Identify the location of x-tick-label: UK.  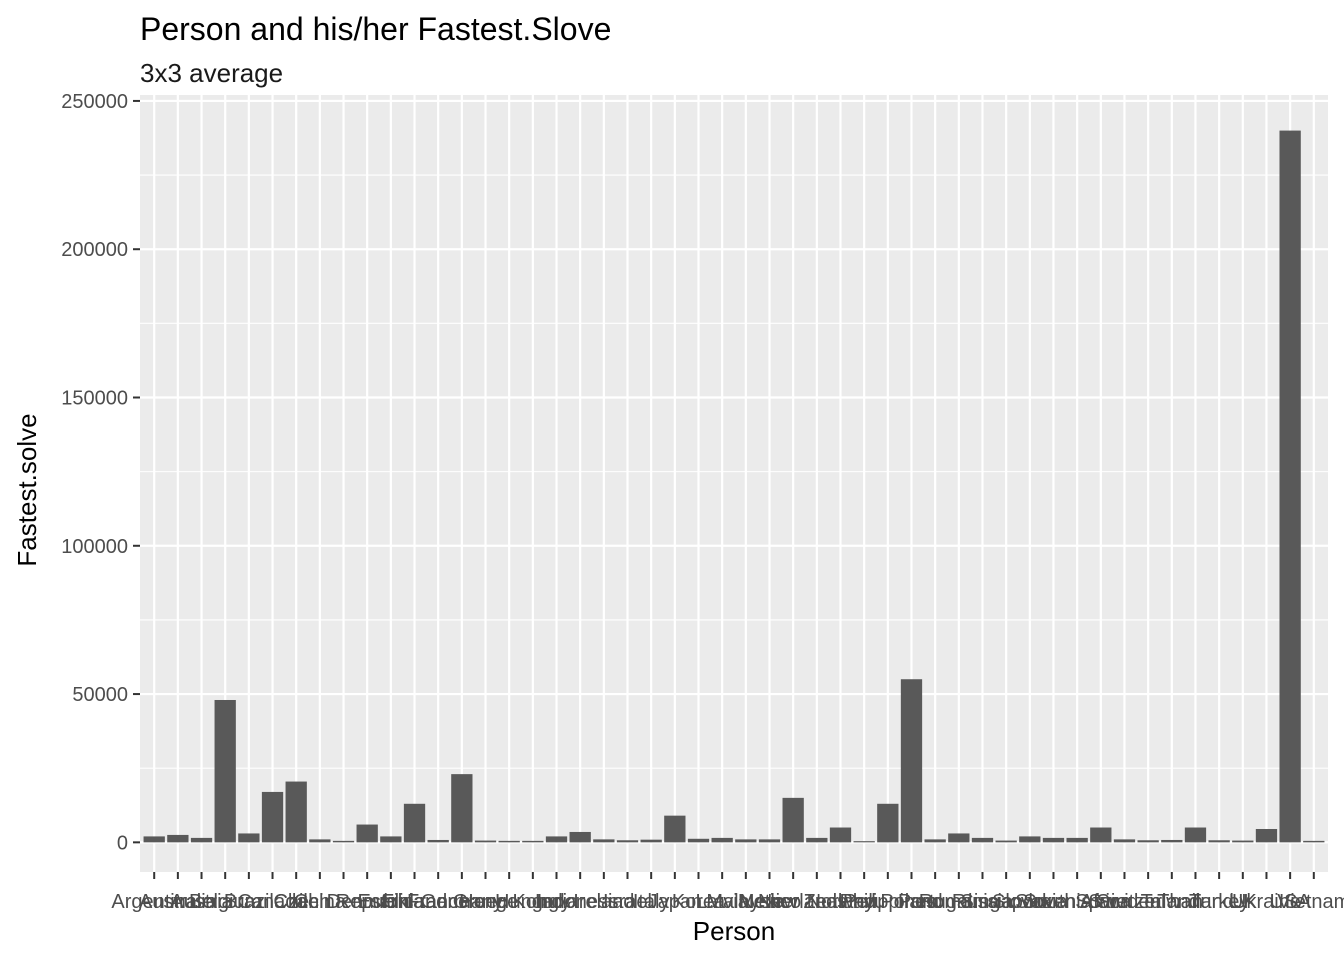
(1243, 902).